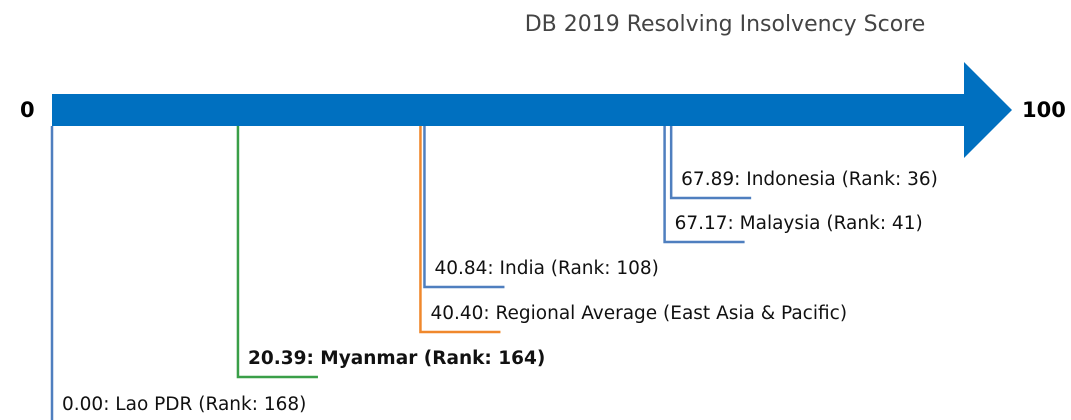 This screenshot has height=420, width=1071. What do you see at coordinates (725, 24) in the screenshot?
I see `chart-title: DB 2019 Resolving Insolvency Score` at bounding box center [725, 24].